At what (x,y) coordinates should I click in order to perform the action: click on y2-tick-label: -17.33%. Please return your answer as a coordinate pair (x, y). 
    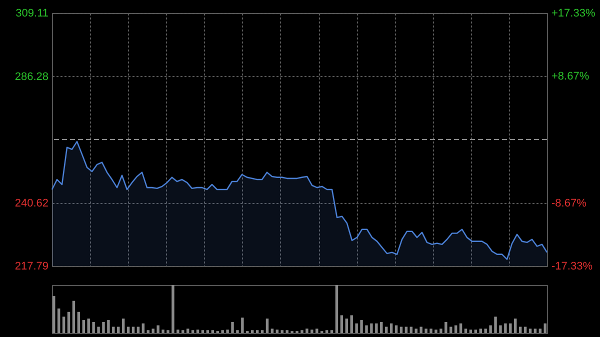
    Looking at the image, I should click on (572, 266).